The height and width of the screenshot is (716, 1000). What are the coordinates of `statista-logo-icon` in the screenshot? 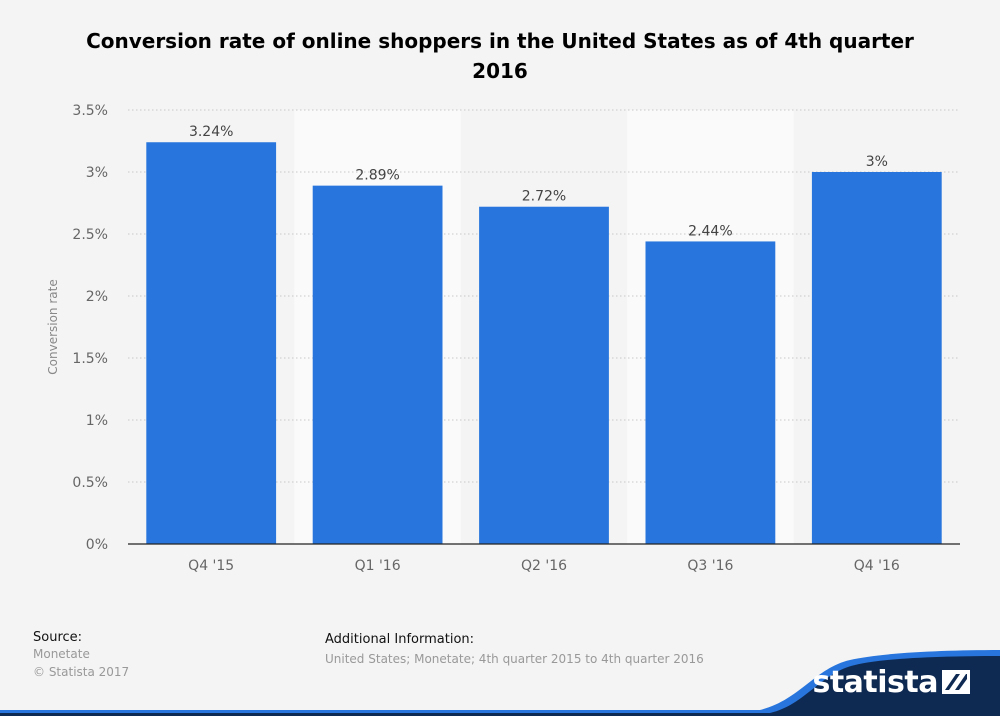 It's located at (956, 682).